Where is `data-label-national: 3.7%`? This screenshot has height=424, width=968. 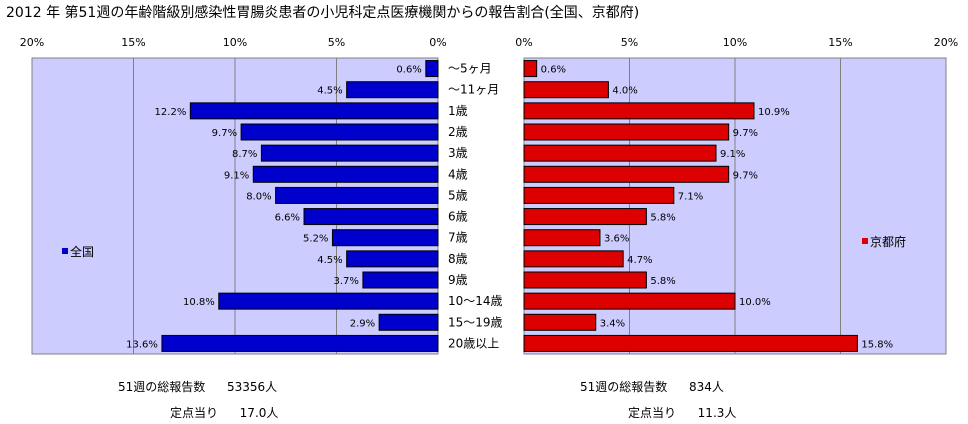
data-label-national: 3.7% is located at coordinates (345, 281).